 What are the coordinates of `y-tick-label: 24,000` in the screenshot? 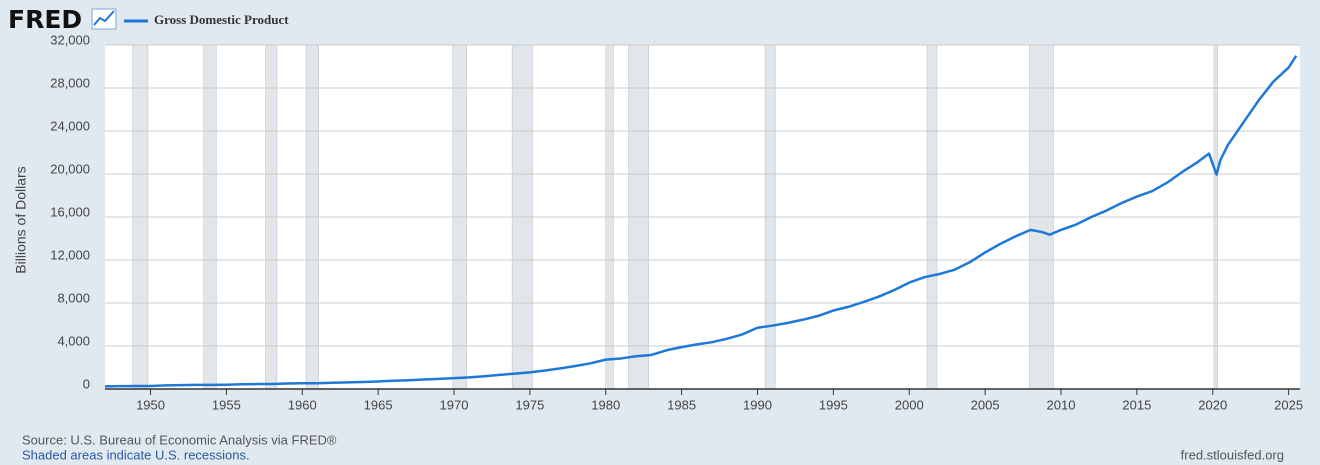 It's located at (70, 125).